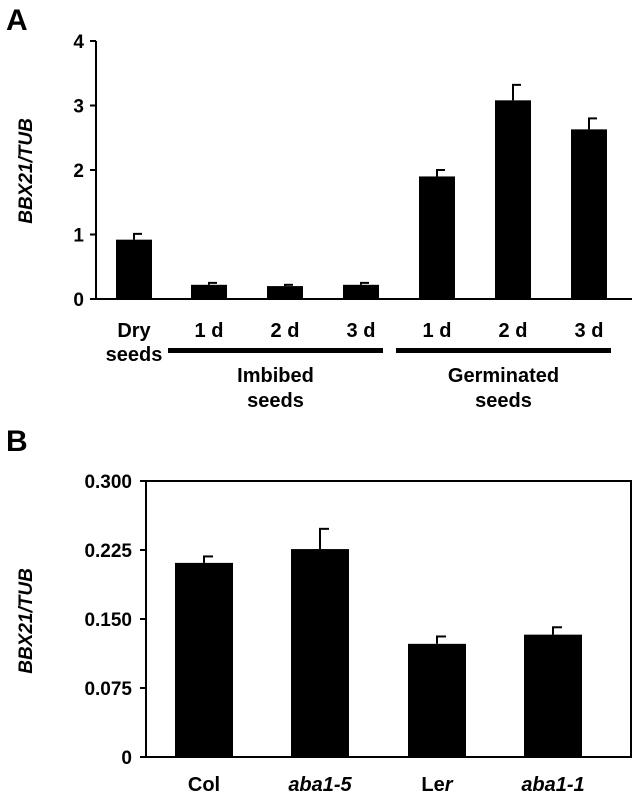 The image size is (643, 800). What do you see at coordinates (108, 620) in the screenshot?
I see `y-tick-label: 0.150` at bounding box center [108, 620].